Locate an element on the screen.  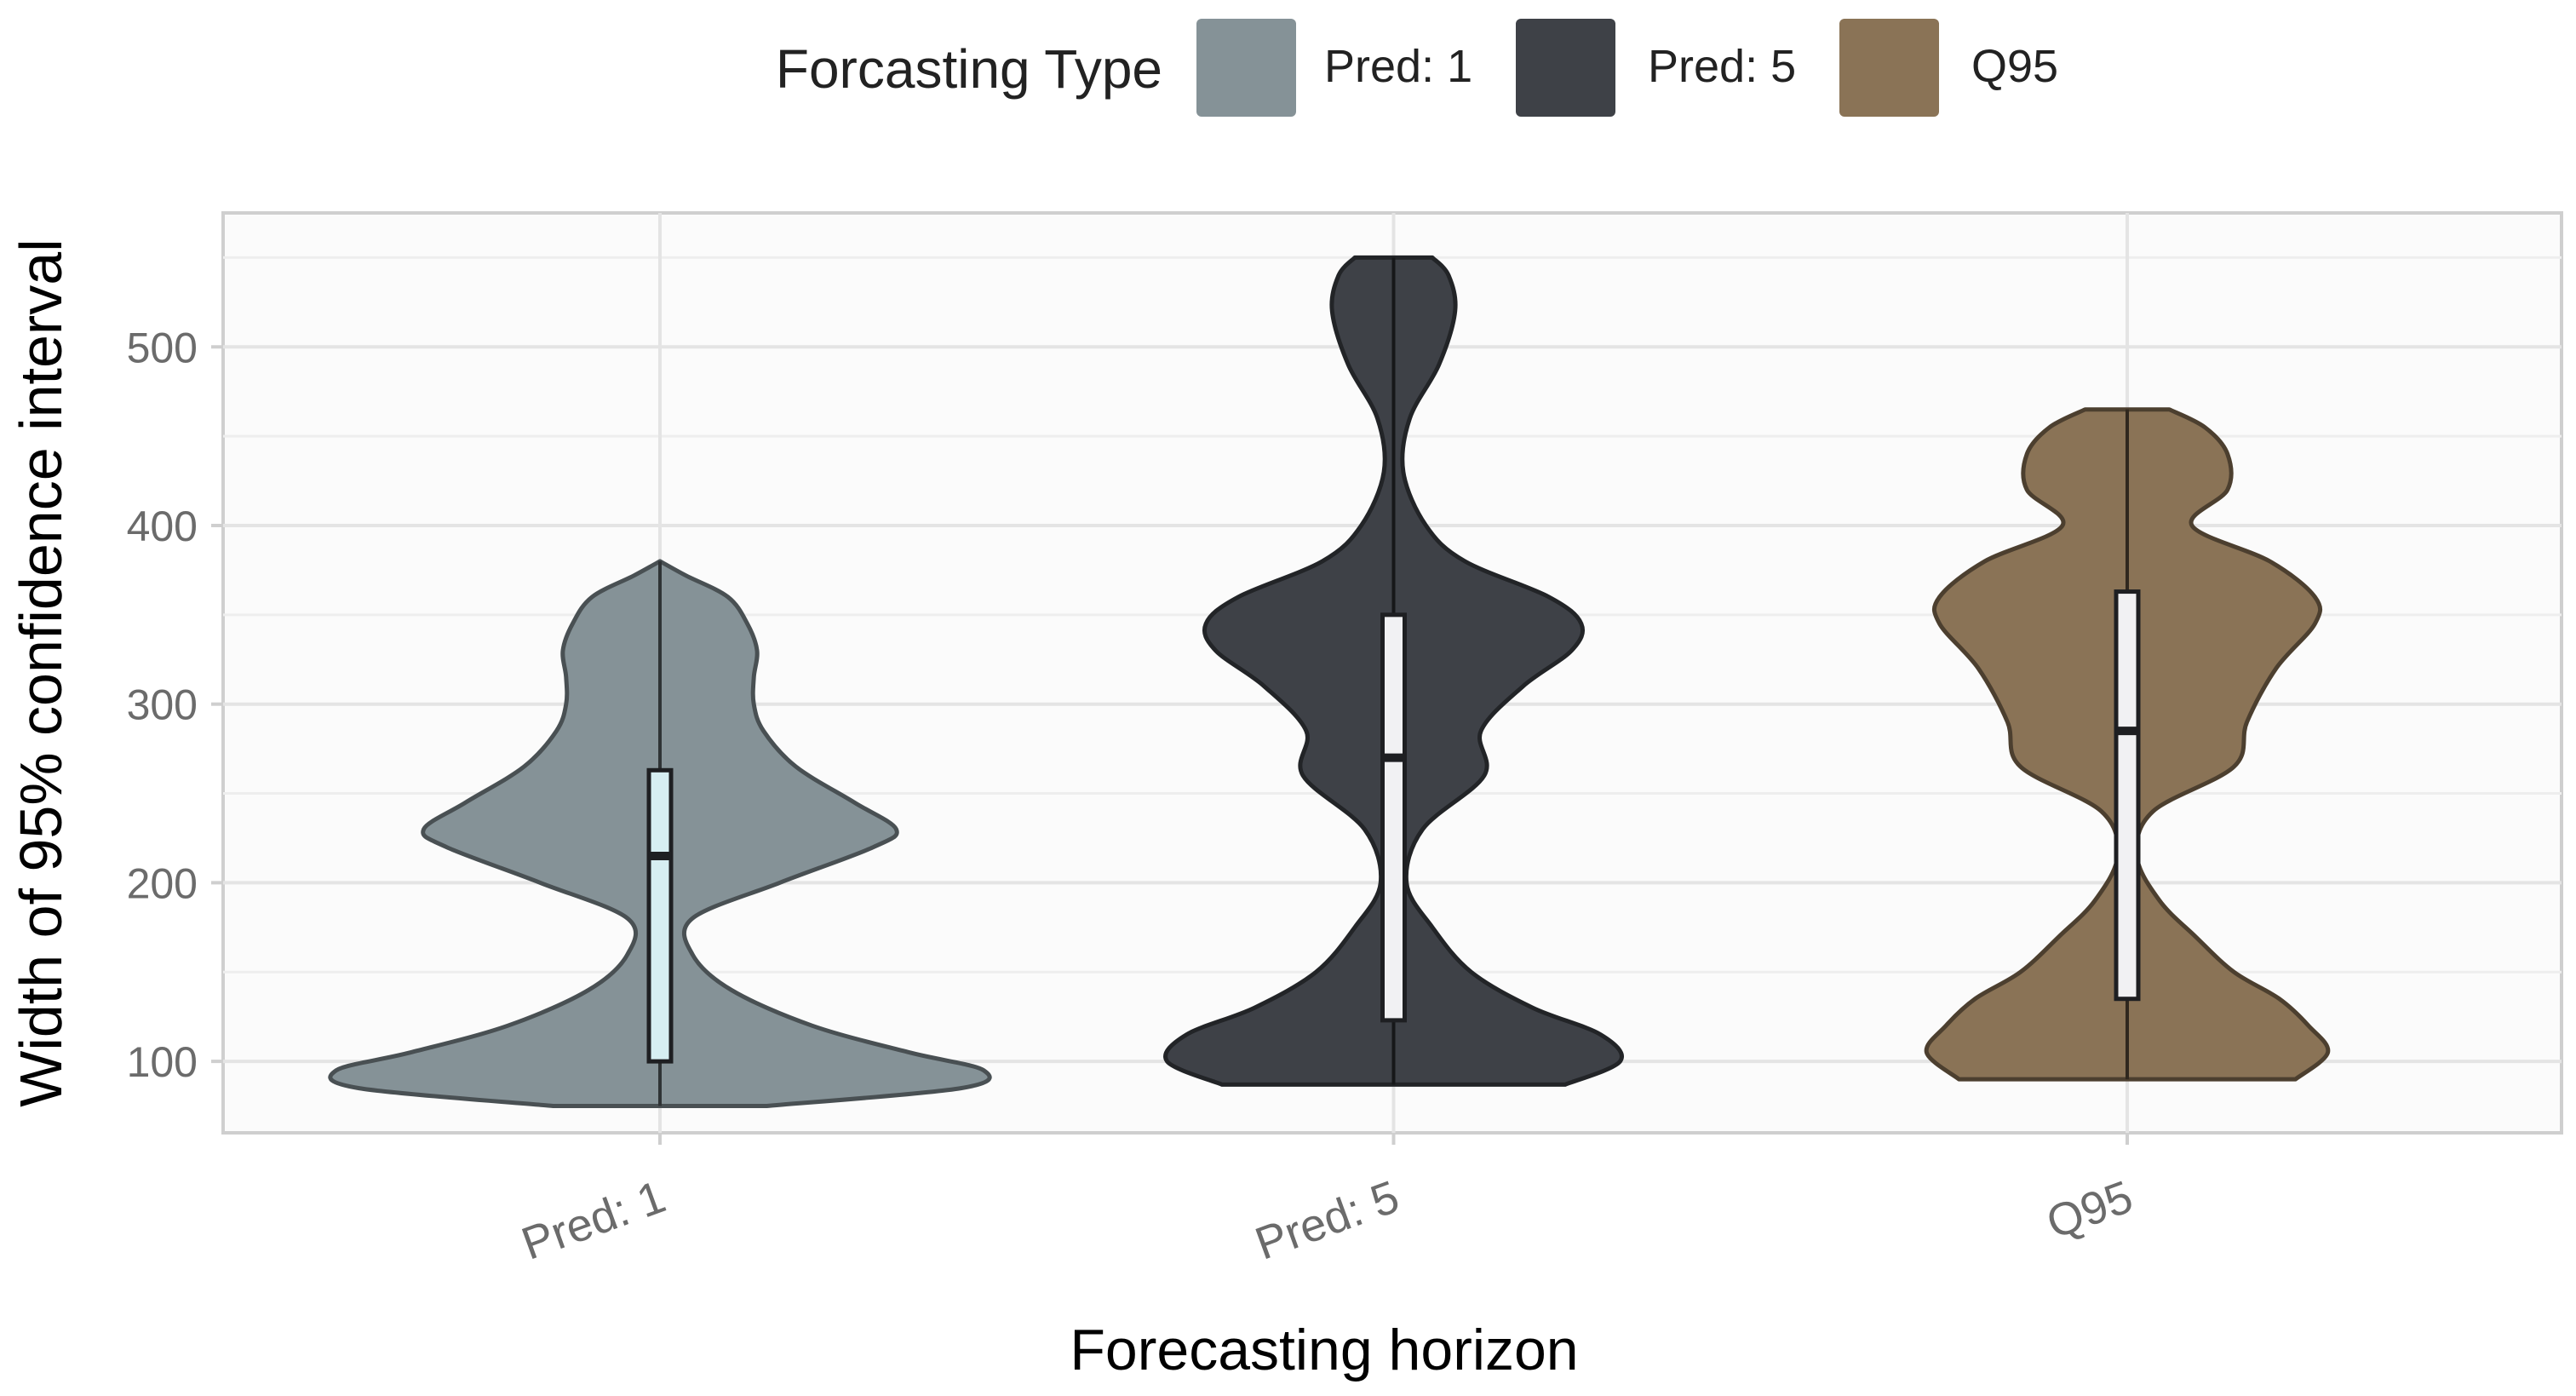
legend: Forcasting Type Pred: 1 Pred: 5 Q95 is located at coordinates (1417, 68).